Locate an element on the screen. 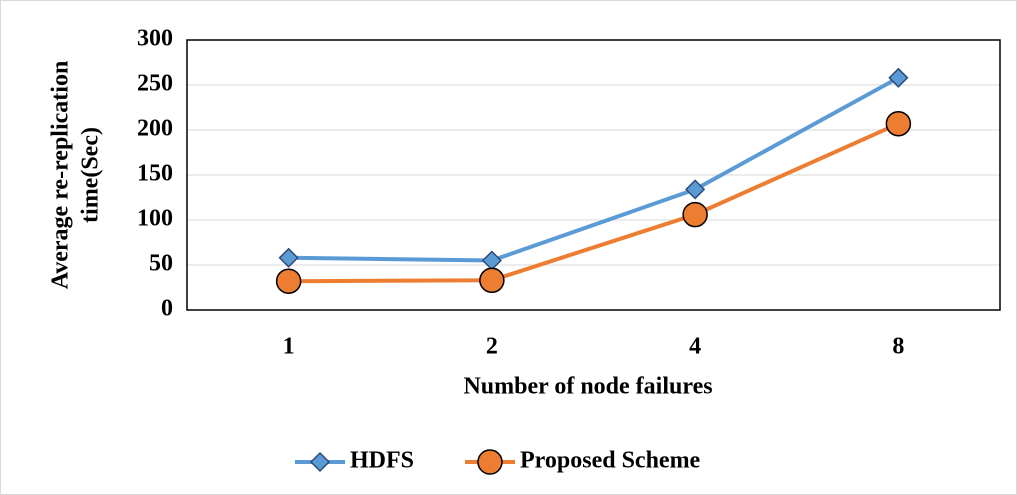 Image resolution: width=1017 pixels, height=495 pixels. x-axis-title: Number of node failures is located at coordinates (587, 387).